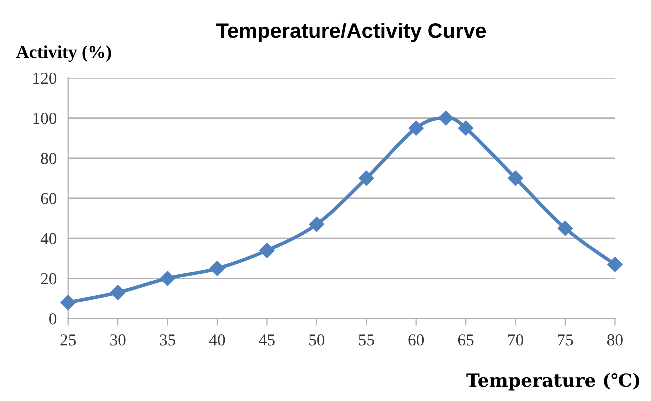 Image resolution: width=651 pixels, height=401 pixels. What do you see at coordinates (68, 340) in the screenshot?
I see `x-tick-label: 25` at bounding box center [68, 340].